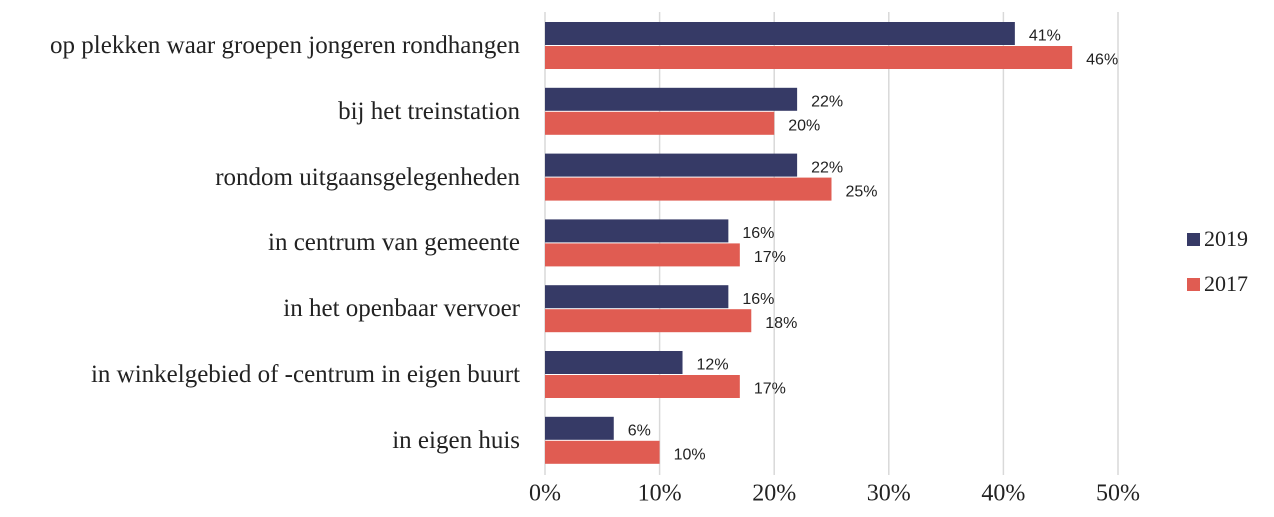  I want to click on legend-label: 2017, so click(1226, 283).